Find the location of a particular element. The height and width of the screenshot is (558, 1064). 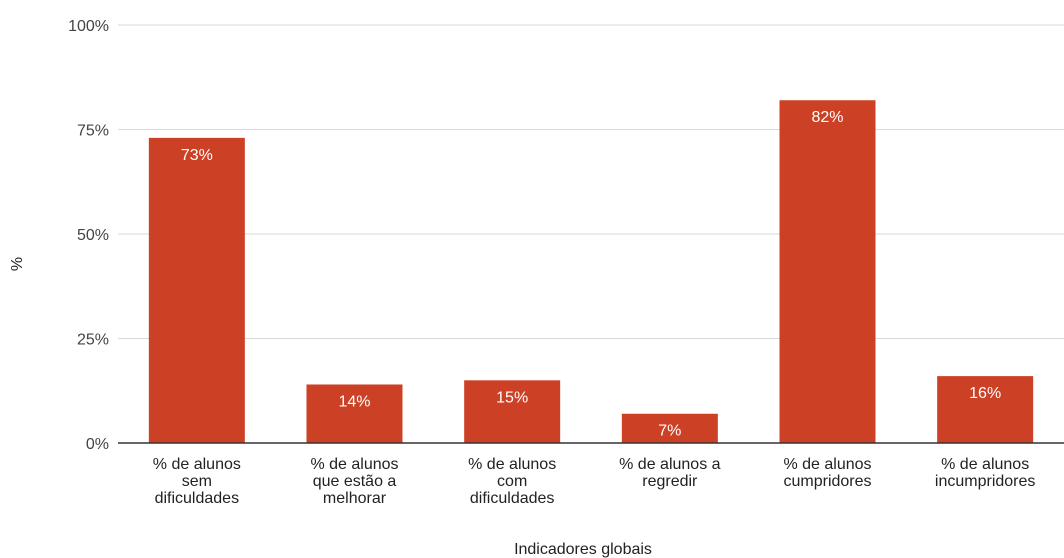

data-label: 7% is located at coordinates (669, 431).